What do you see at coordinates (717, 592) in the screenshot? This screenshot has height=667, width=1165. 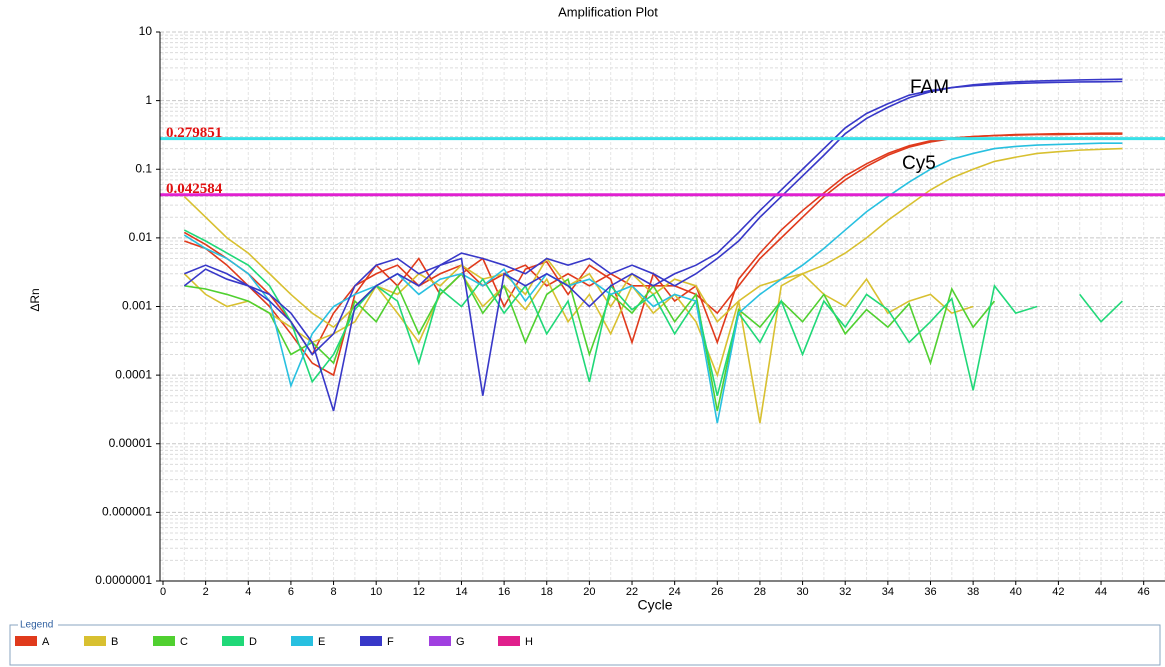 I see `x-tick-label: 26` at bounding box center [717, 592].